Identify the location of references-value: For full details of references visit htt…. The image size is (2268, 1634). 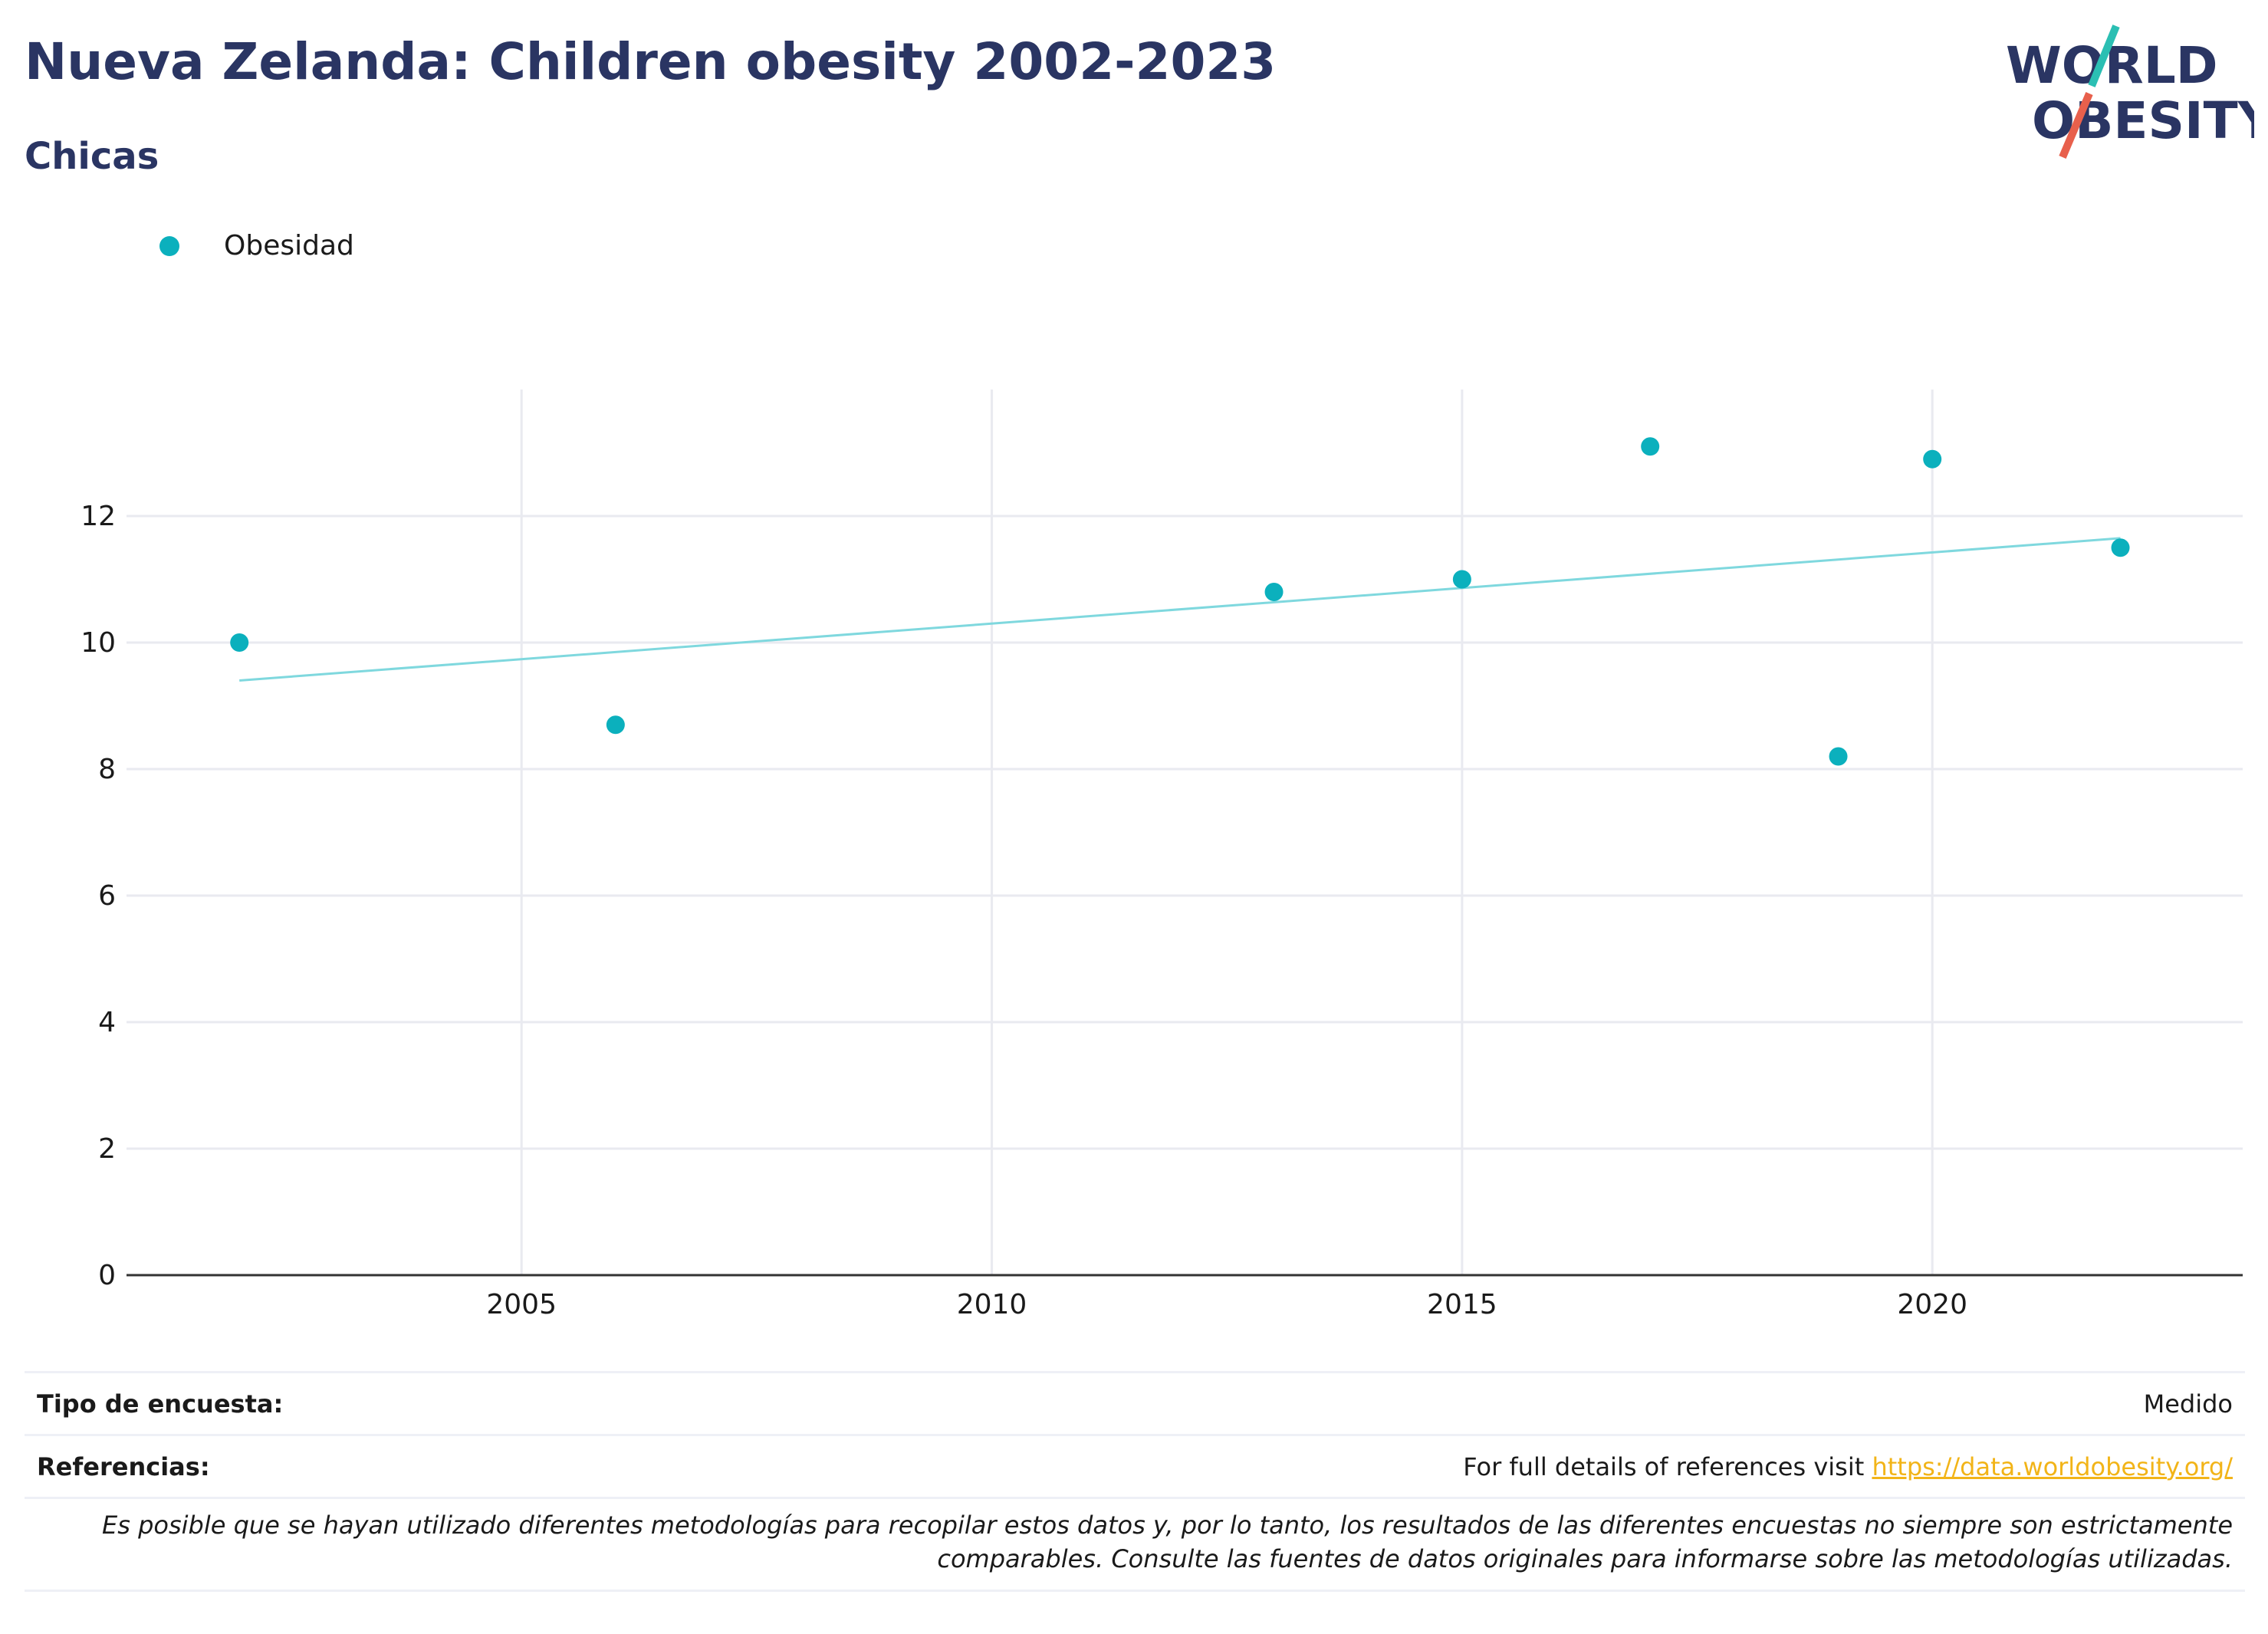
(1848, 1467).